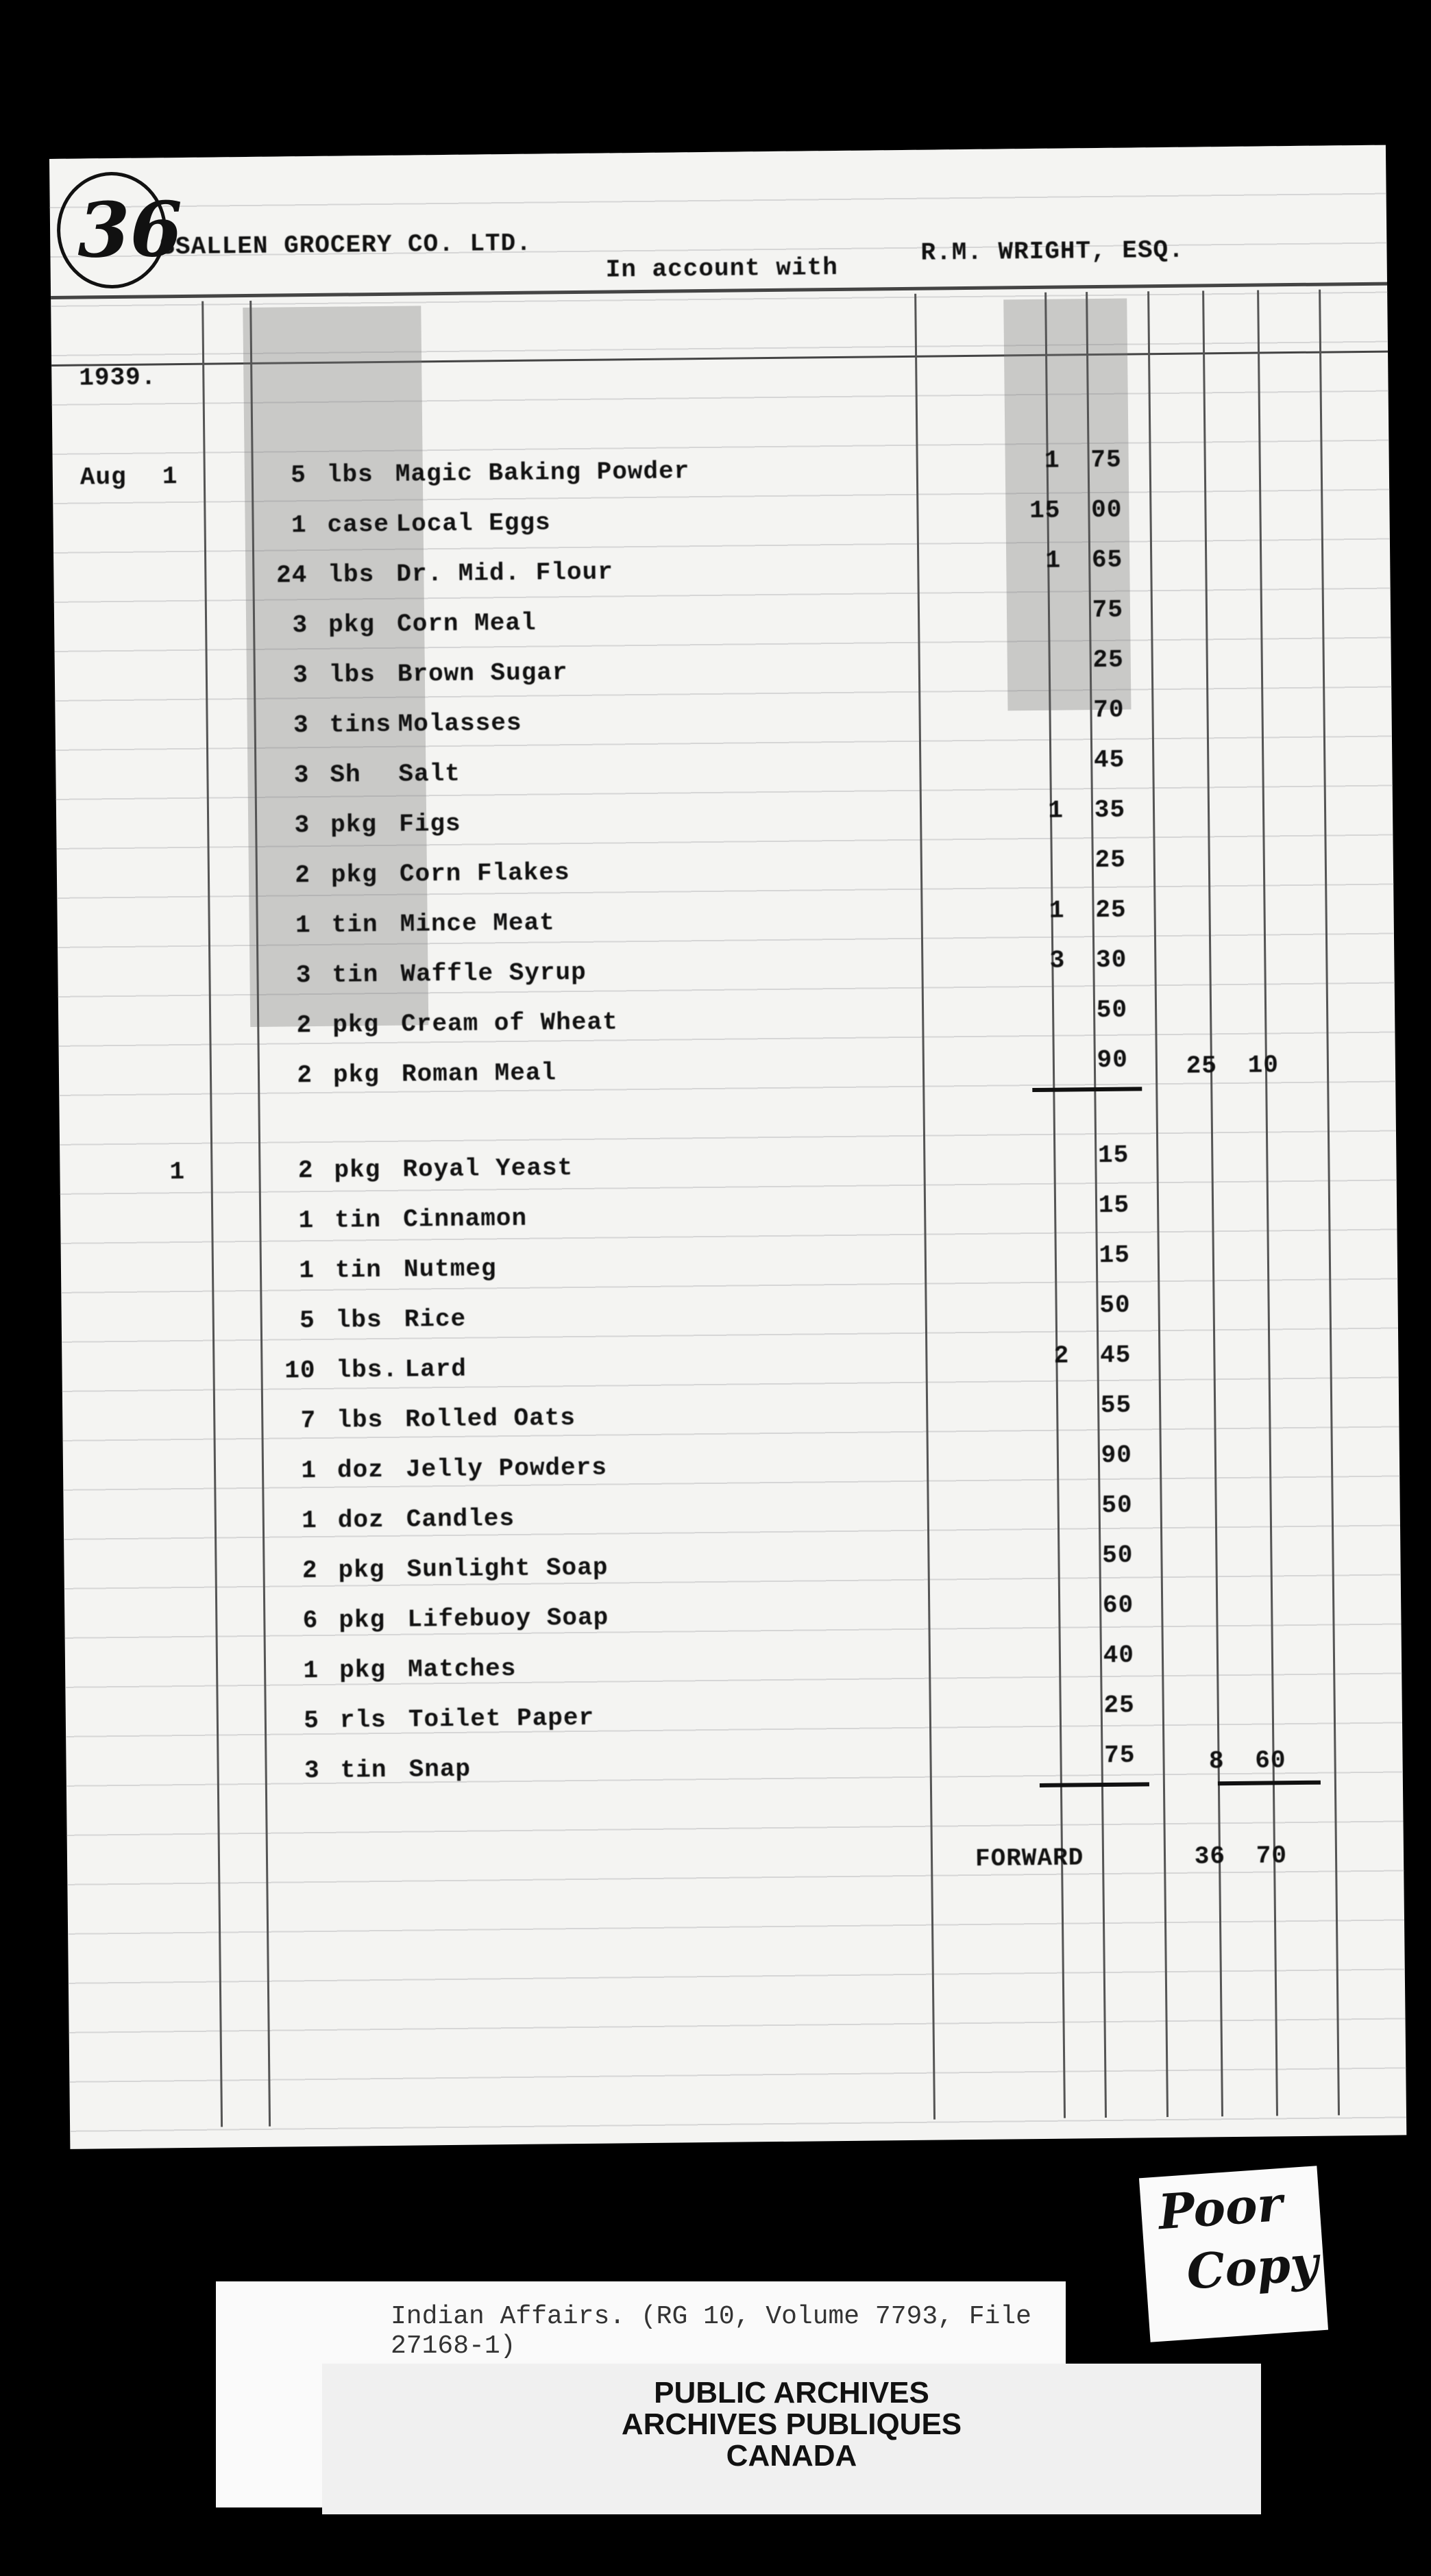 The height and width of the screenshot is (2576, 1431). Describe the element at coordinates (1061, 1355) in the screenshot. I see `item-dollars: 2` at that location.